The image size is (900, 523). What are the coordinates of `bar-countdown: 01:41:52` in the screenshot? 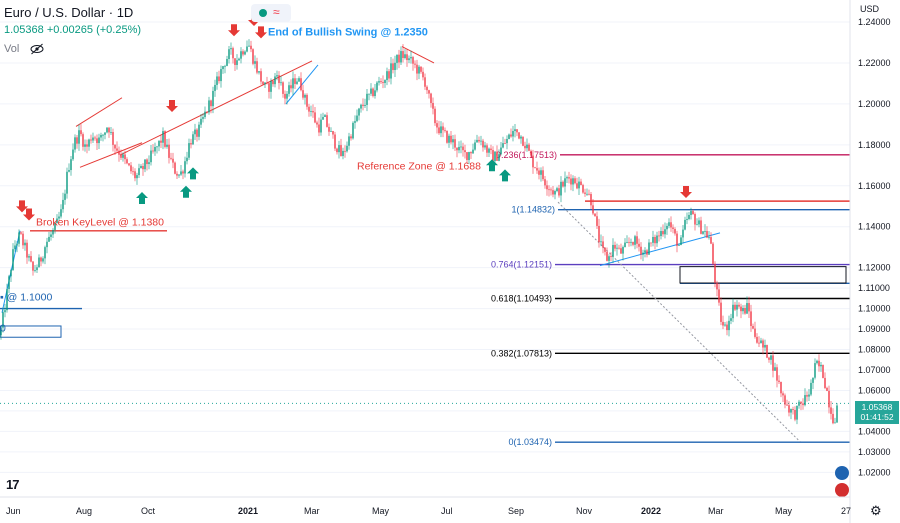 It's located at (877, 417).